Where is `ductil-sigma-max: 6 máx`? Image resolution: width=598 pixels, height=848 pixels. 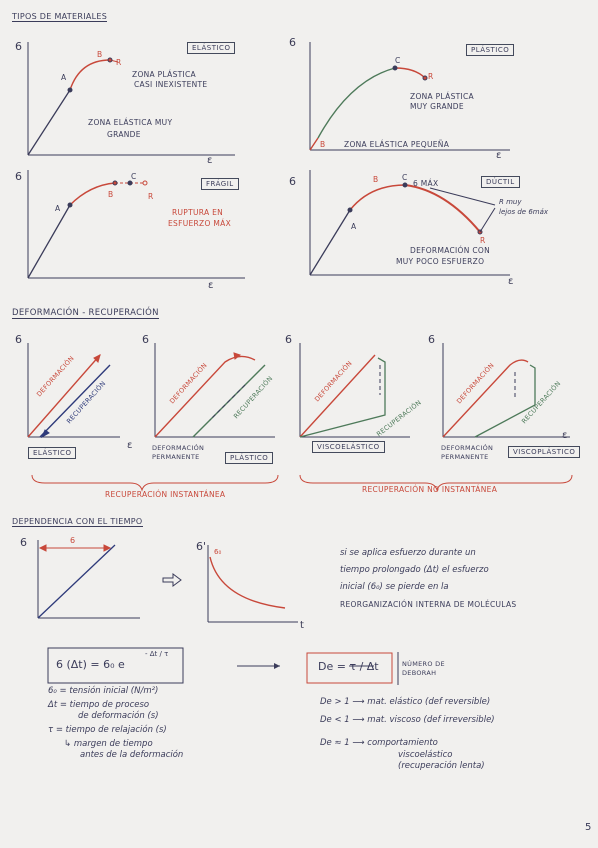
ductil-sigma-max: 6 máx is located at coordinates (426, 183).